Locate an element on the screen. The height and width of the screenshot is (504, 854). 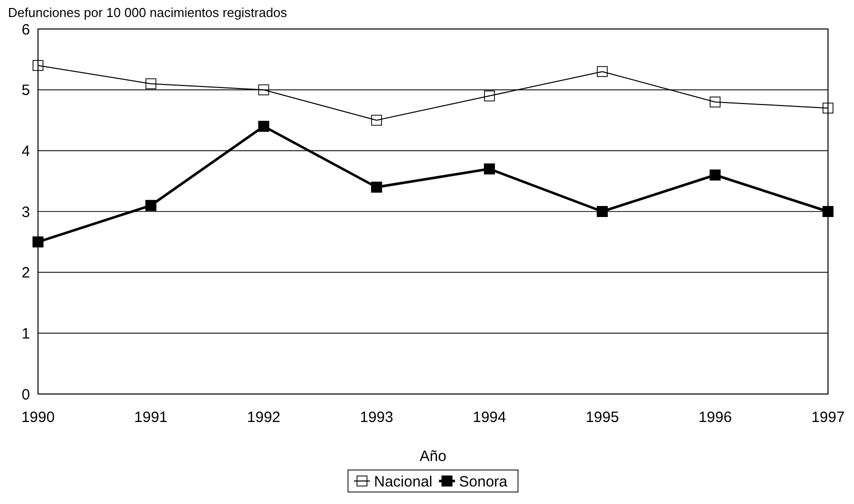
y-tick-label: 5 is located at coordinates (26, 91).